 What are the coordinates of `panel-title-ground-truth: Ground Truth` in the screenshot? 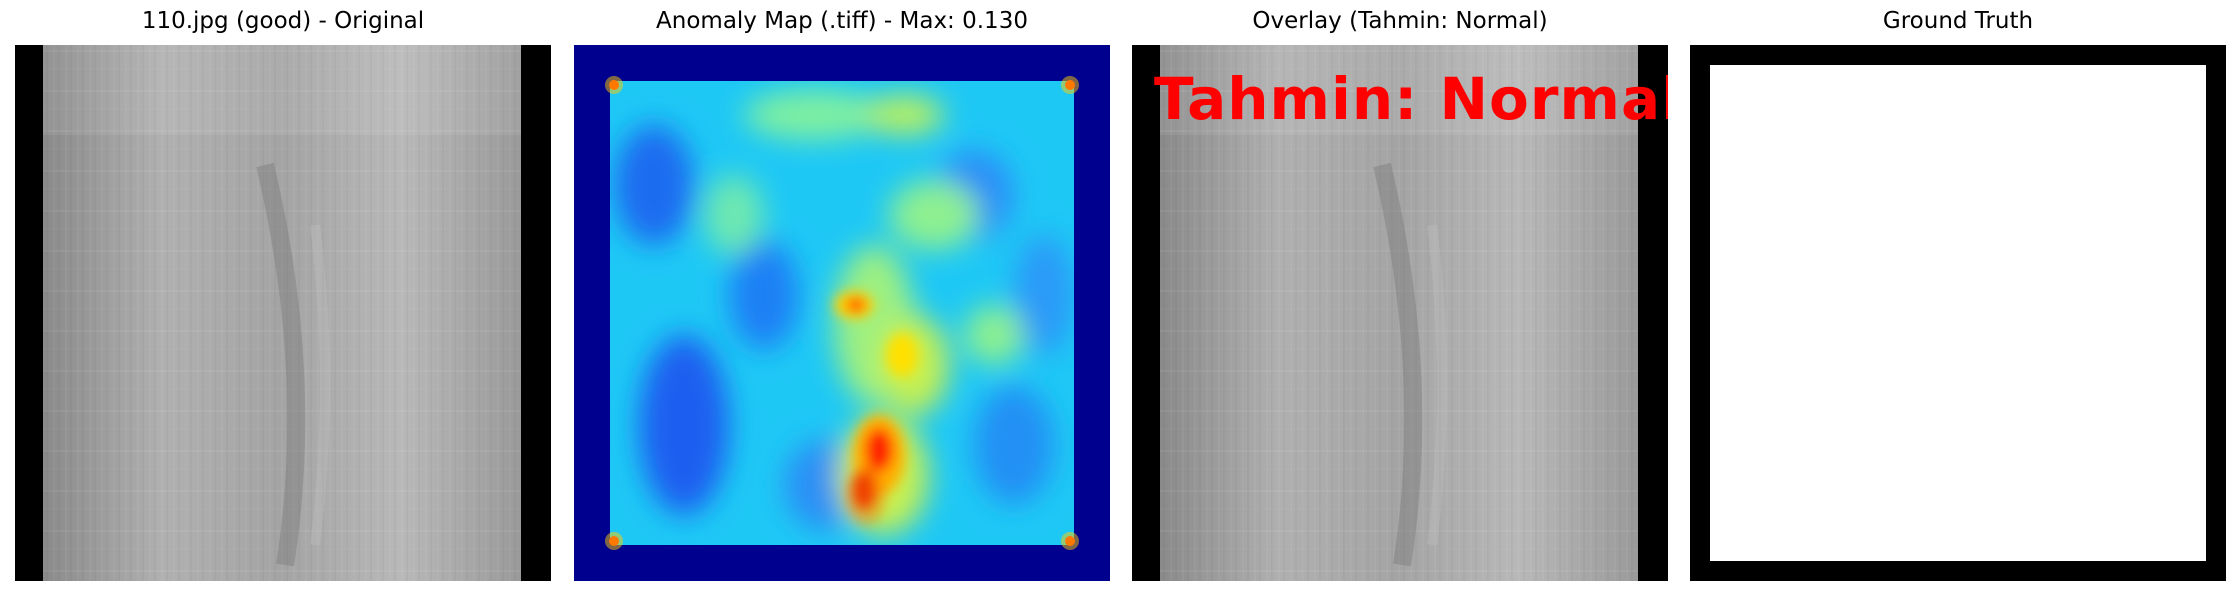 It's located at (1958, 21).